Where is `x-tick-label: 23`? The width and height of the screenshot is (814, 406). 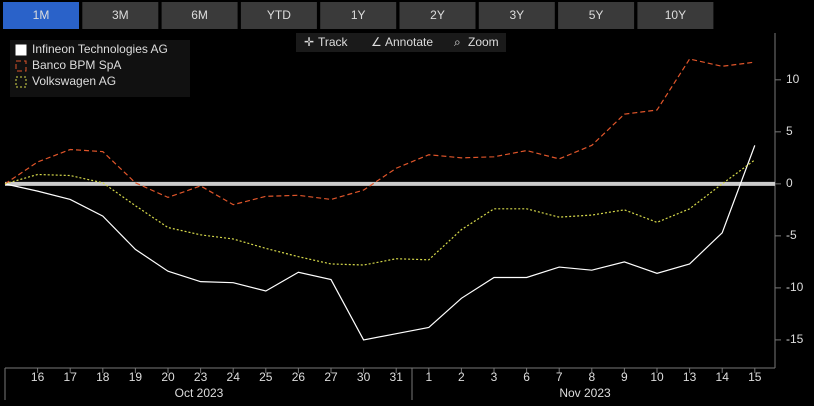
x-tick-label: 23 is located at coordinates (201, 377).